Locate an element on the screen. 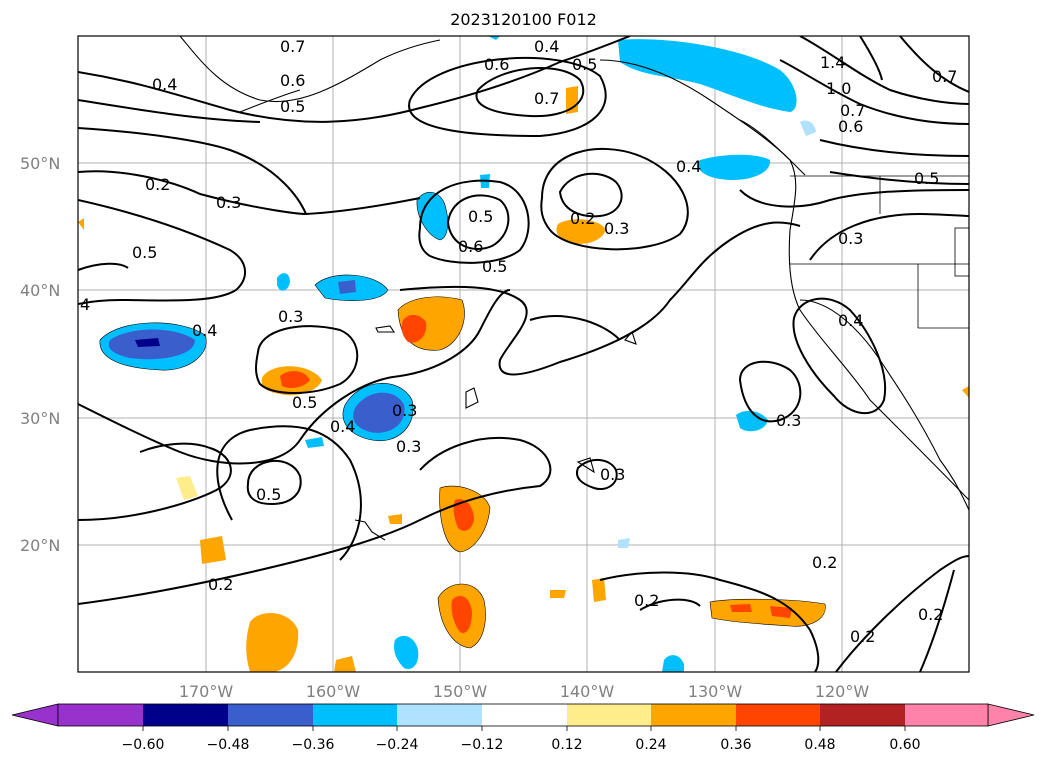 The image size is (1047, 765). colorbar-tick-label: −0.24 is located at coordinates (397, 745).